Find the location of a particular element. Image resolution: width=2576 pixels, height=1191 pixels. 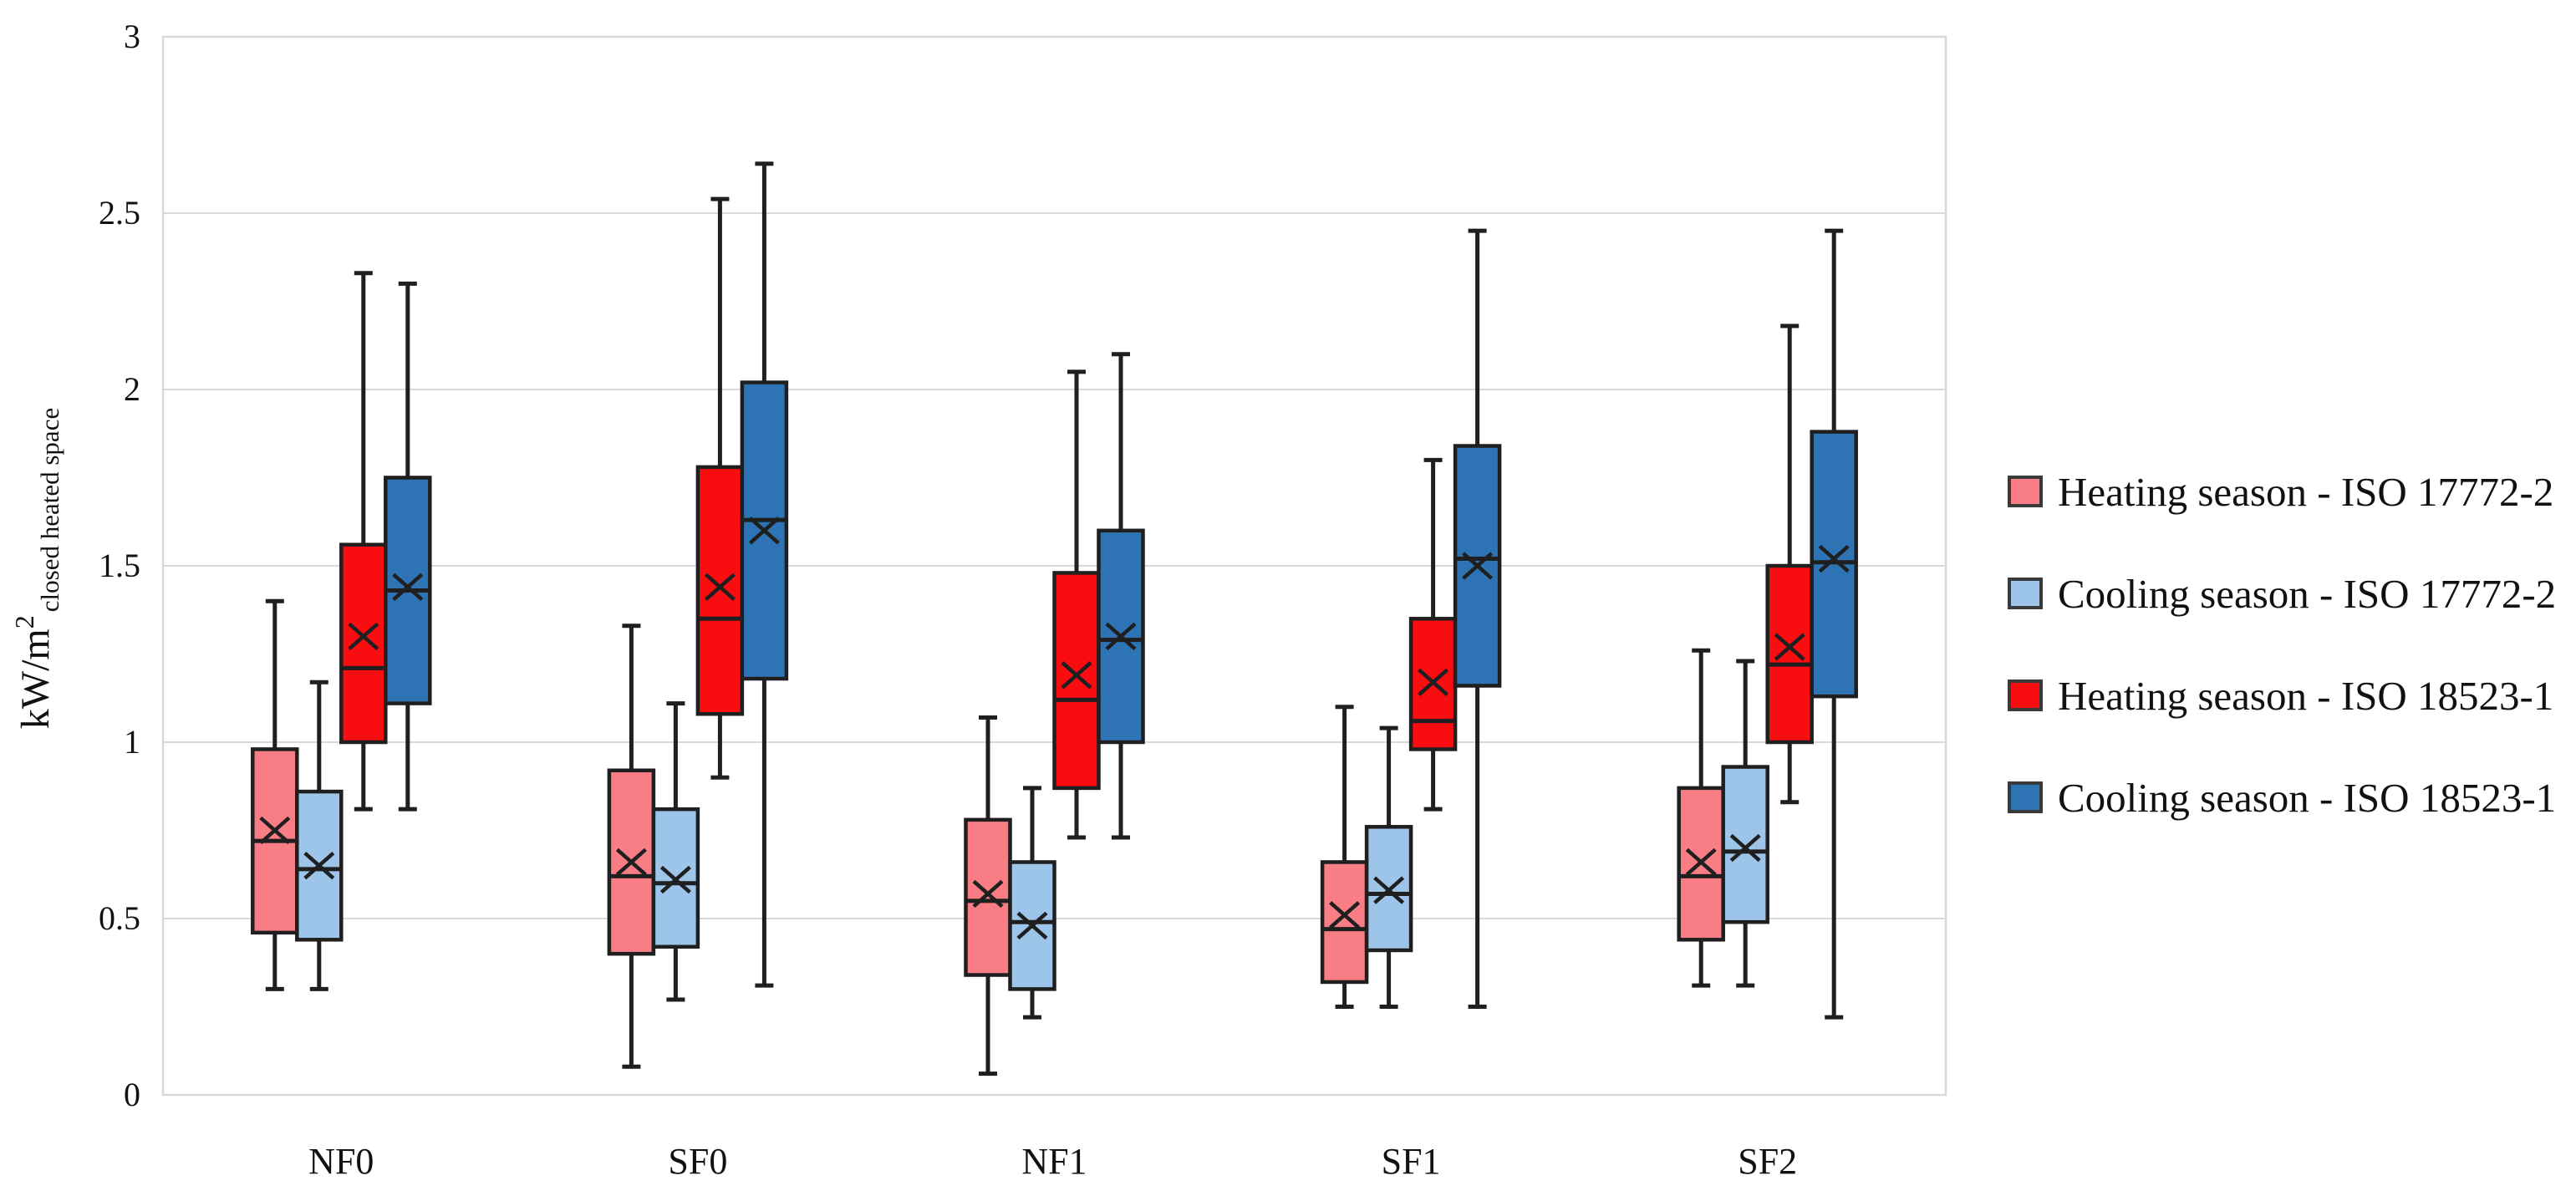

box-SF0-series1 is located at coordinates (675, 851).